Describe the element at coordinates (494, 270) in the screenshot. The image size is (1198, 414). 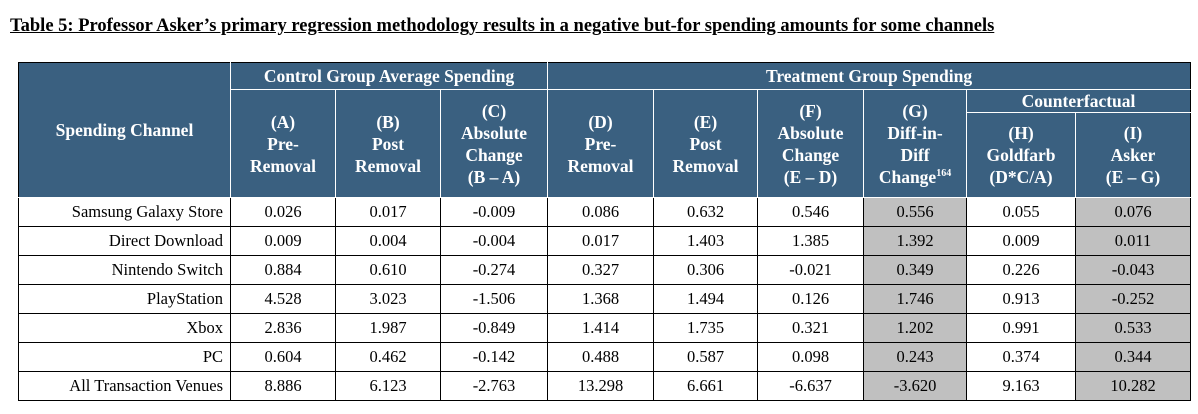
I see `value-cell-c: -0.274` at that location.